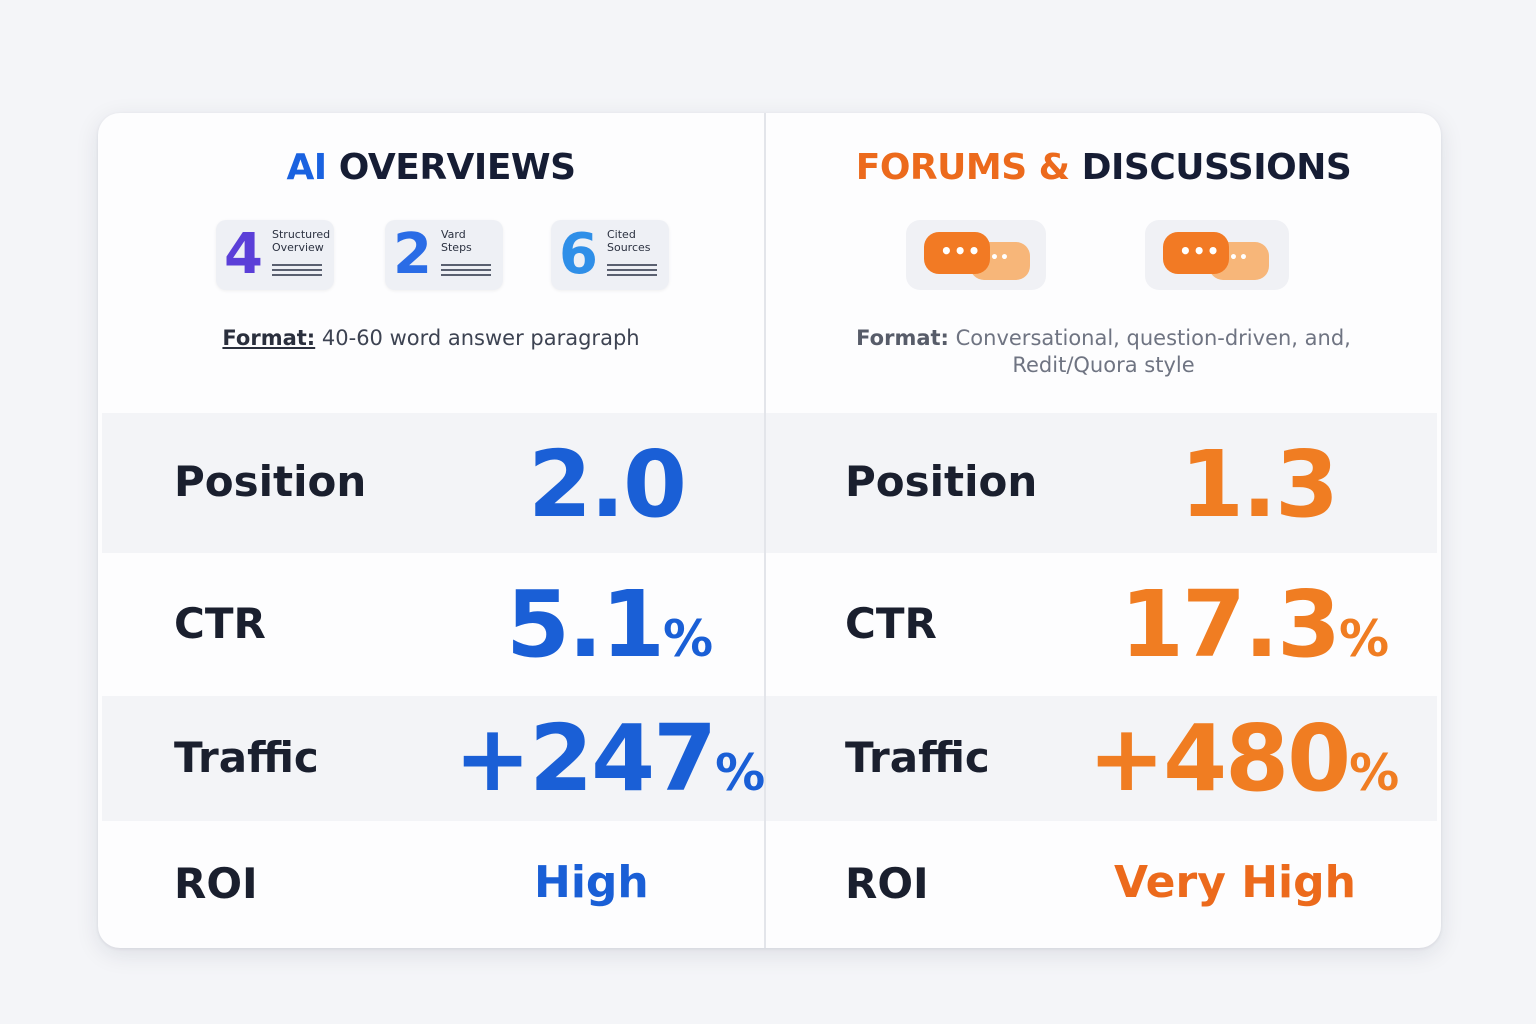 This screenshot has height=1024, width=1536. What do you see at coordinates (457, 167) in the screenshot?
I see `left-title-rest: OVERVIEWS` at bounding box center [457, 167].